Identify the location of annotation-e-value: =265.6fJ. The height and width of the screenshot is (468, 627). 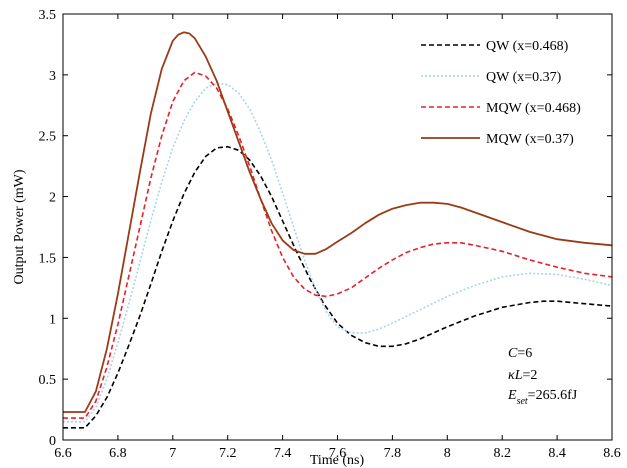
(553, 395).